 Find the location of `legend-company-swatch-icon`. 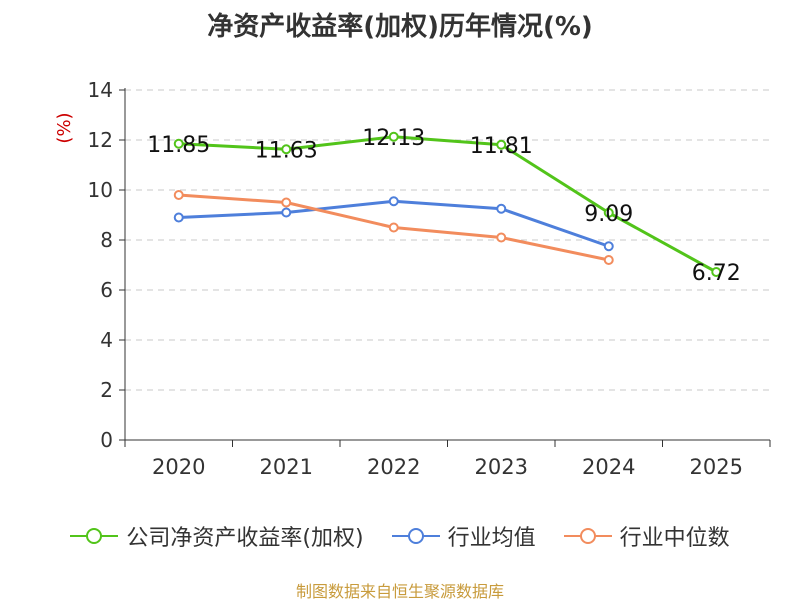

legend-company-swatch-icon is located at coordinates (94, 536).